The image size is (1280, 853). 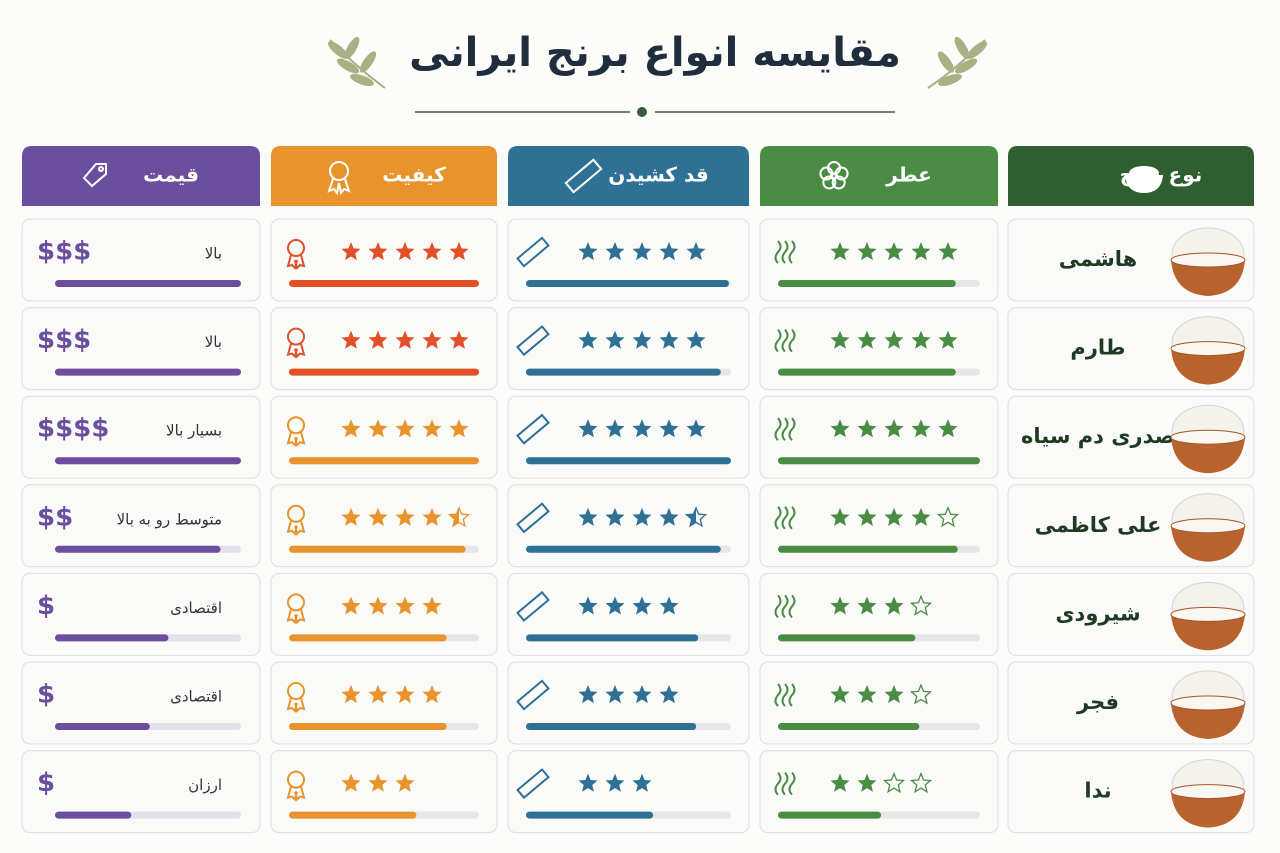 I want to click on rice-name: هاشمی, so click(x=1098, y=259).